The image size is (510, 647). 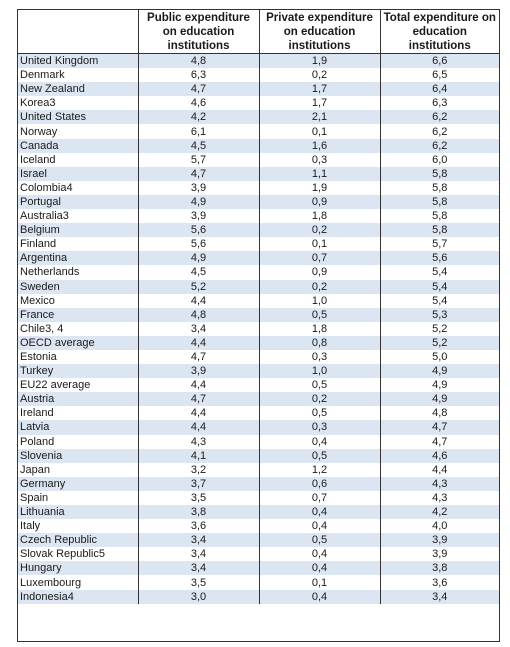 What do you see at coordinates (78, 413) in the screenshot?
I see `country-cell: Ireland` at bounding box center [78, 413].